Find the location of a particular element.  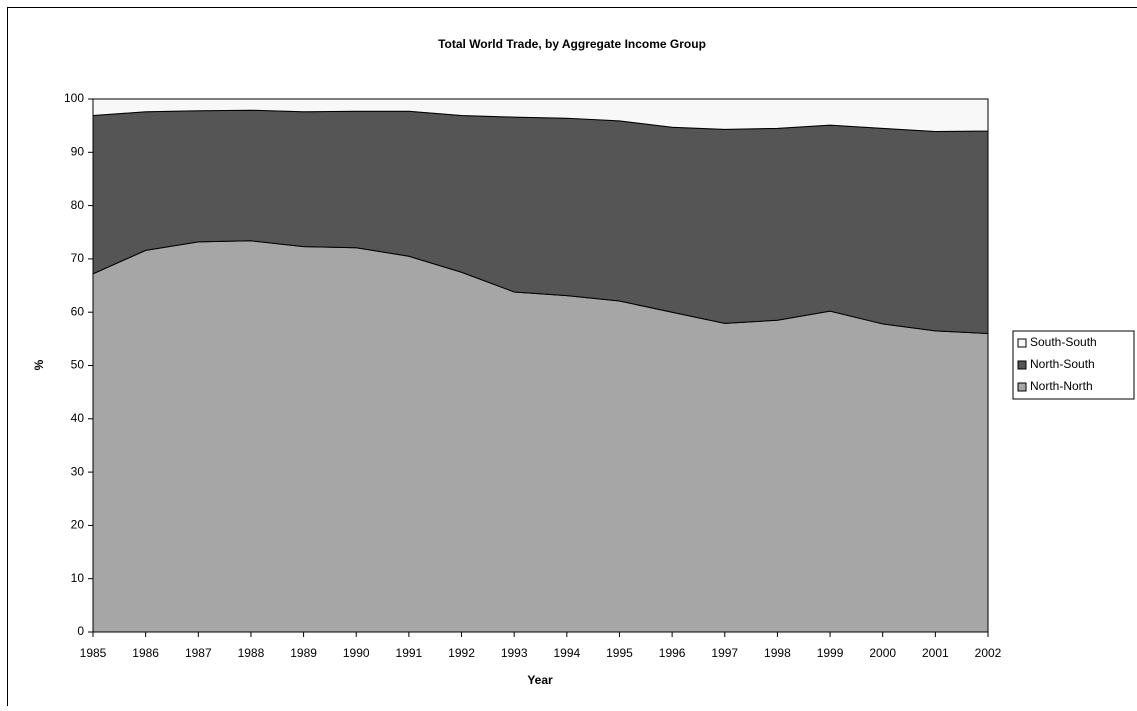

legend-label: North-South is located at coordinates (1062, 364).